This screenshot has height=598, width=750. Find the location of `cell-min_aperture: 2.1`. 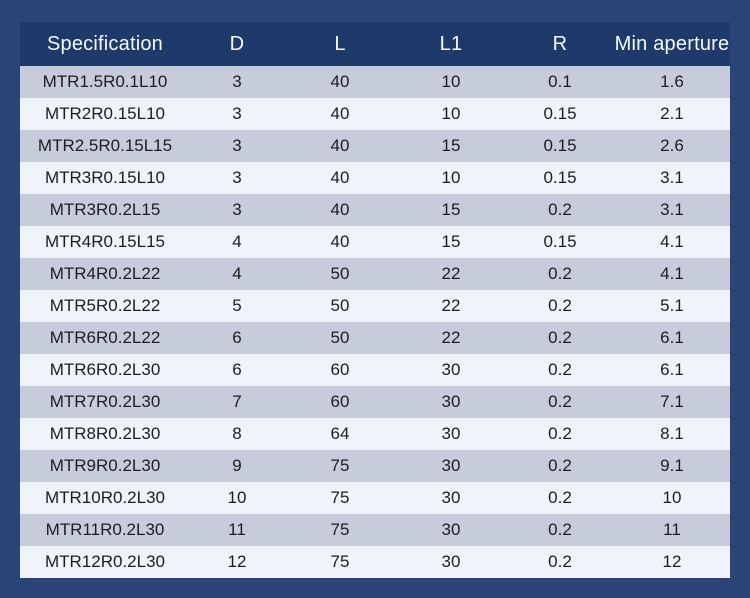

cell-min_aperture: 2.1 is located at coordinates (672, 113).